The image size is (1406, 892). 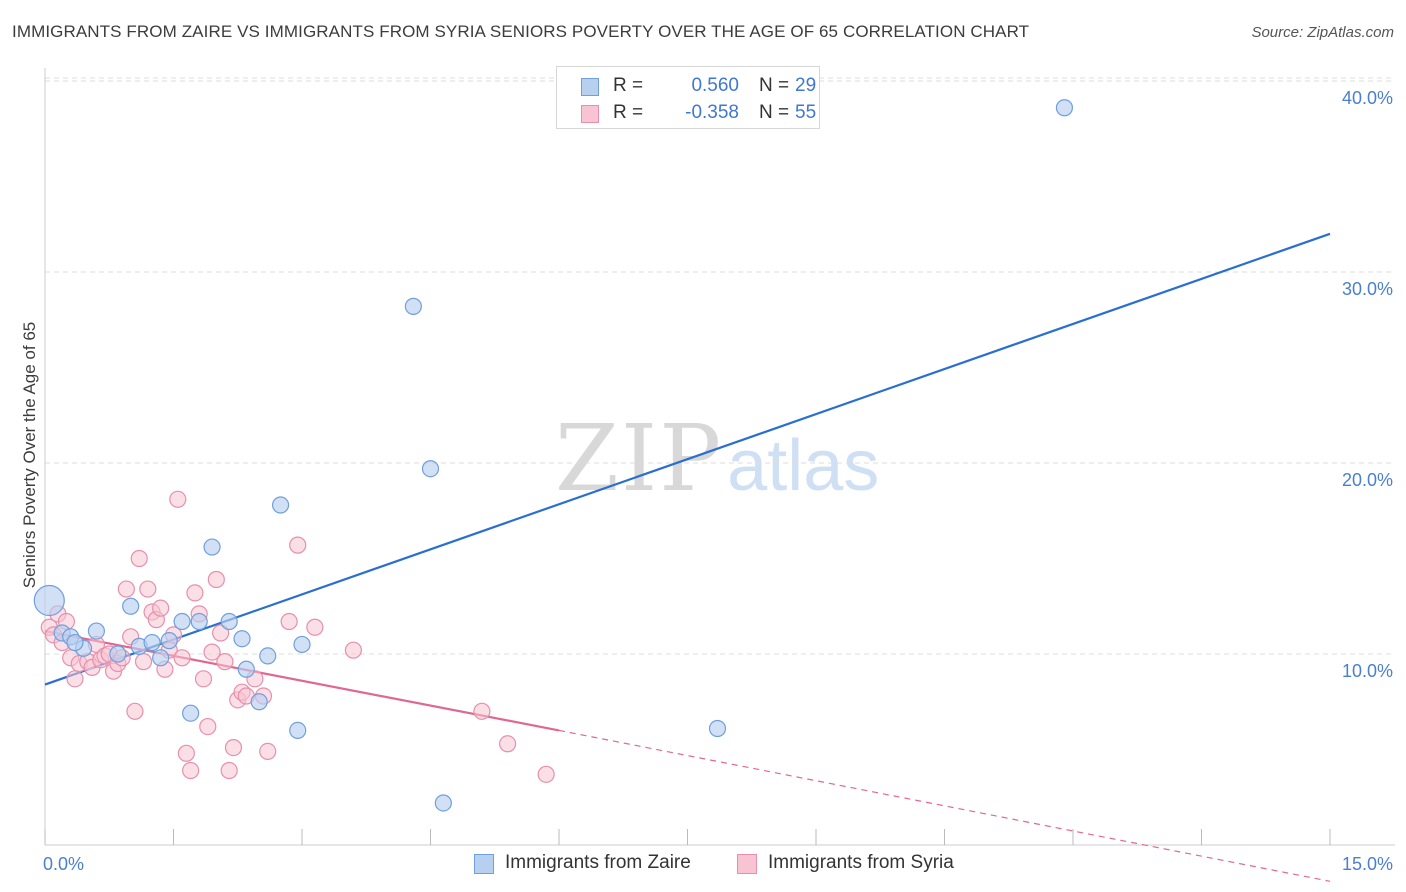 I want to click on watermark-atlas: atlas, so click(x=803, y=466).